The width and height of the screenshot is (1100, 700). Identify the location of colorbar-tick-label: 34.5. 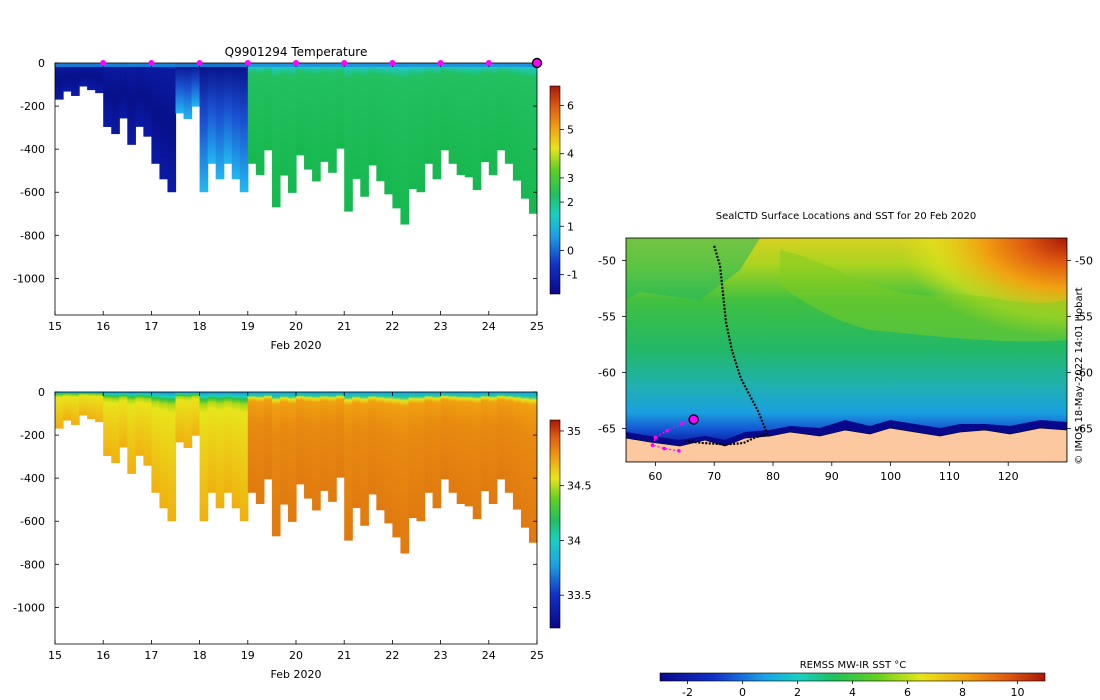
(579, 486).